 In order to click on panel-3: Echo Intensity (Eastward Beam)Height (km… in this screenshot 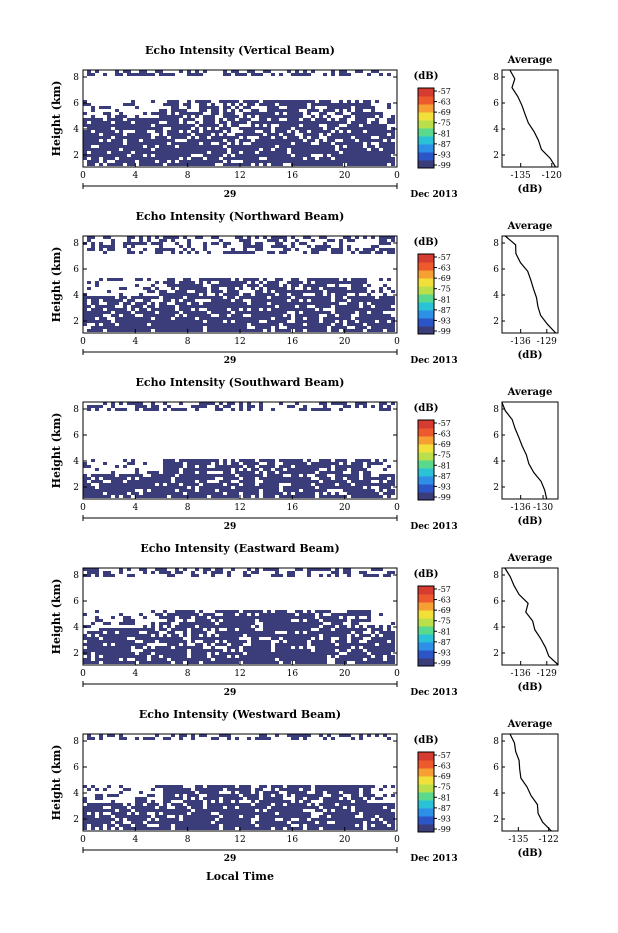, I will do `click(304, 620)`.